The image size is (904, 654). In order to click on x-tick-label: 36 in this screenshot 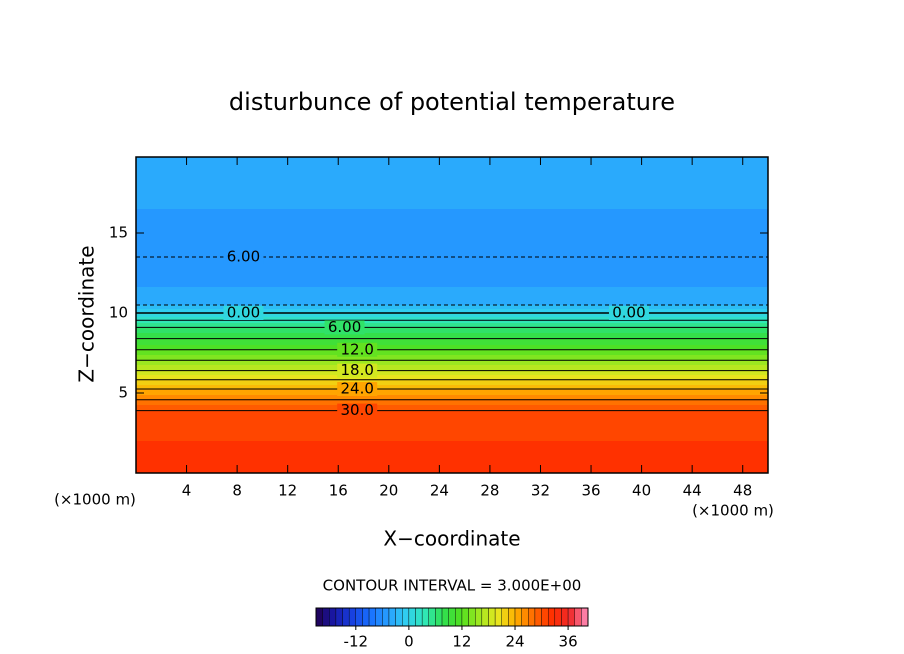, I will do `click(590, 491)`.